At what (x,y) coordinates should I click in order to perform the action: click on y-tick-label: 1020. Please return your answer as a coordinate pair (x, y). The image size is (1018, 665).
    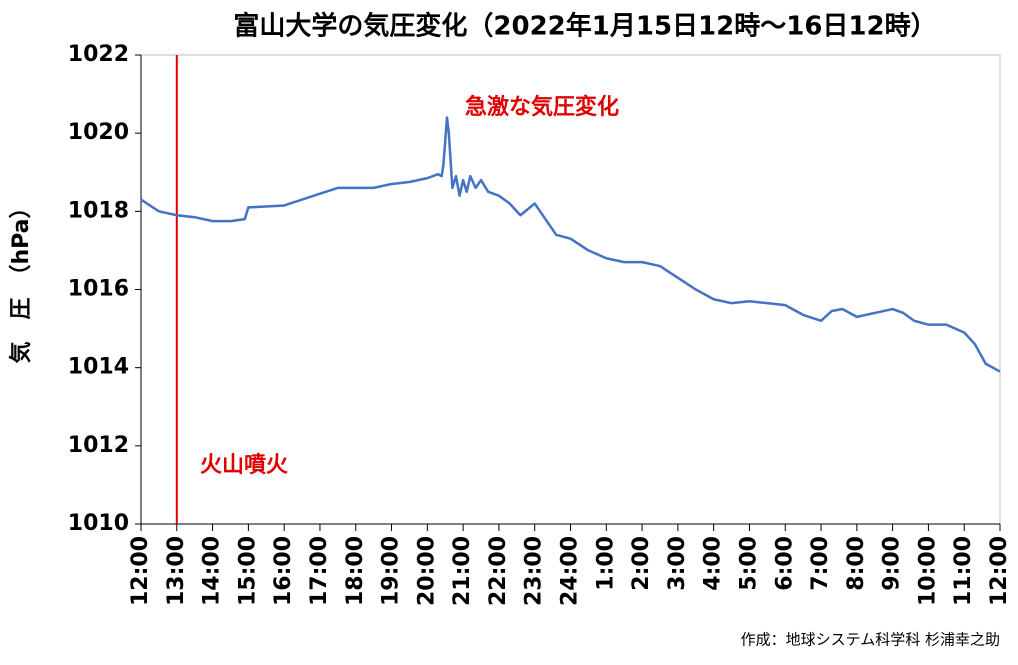
    Looking at the image, I should click on (98, 132).